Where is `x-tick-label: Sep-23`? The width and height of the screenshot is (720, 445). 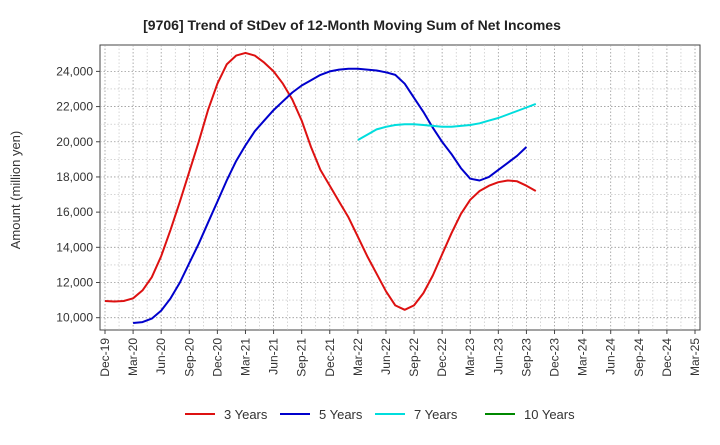
x-tick-label: Sep-23 is located at coordinates (526, 357).